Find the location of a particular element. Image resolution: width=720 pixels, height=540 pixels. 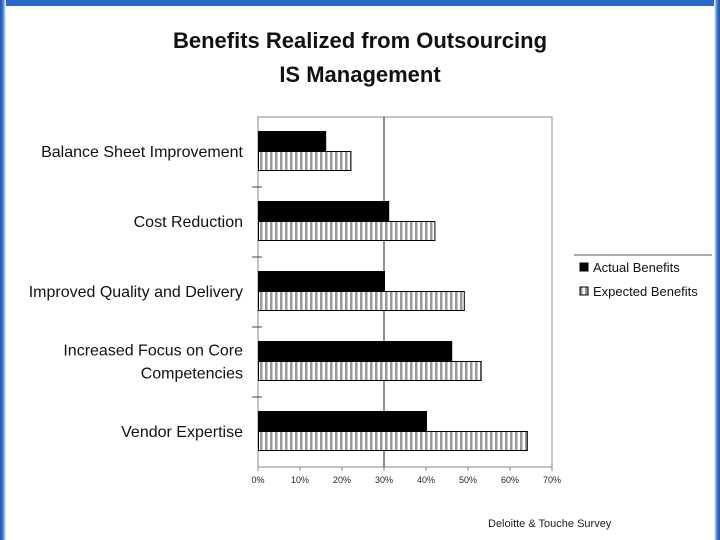

category-label: Improved Quality and Delivery is located at coordinates (136, 292).